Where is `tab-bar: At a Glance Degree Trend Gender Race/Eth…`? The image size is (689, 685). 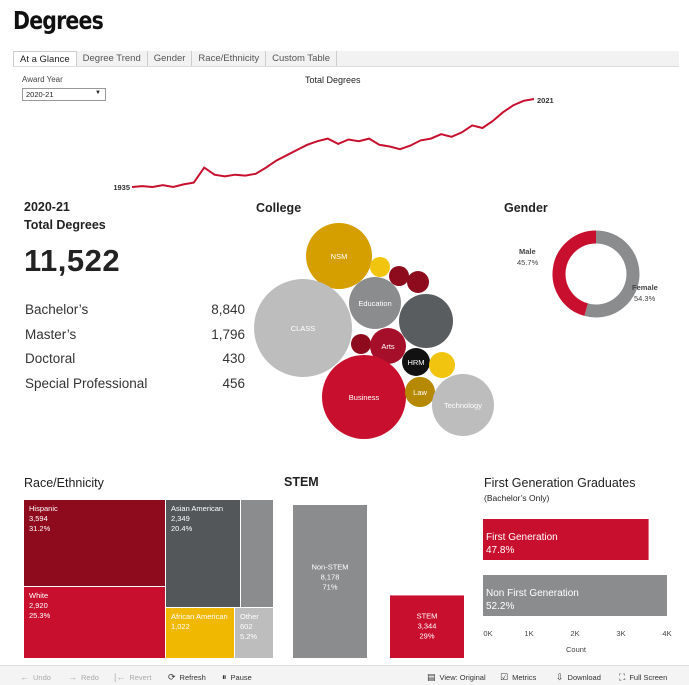
tab-bar: At a Glance Degree Trend Gender Race/Eth… is located at coordinates (346, 59).